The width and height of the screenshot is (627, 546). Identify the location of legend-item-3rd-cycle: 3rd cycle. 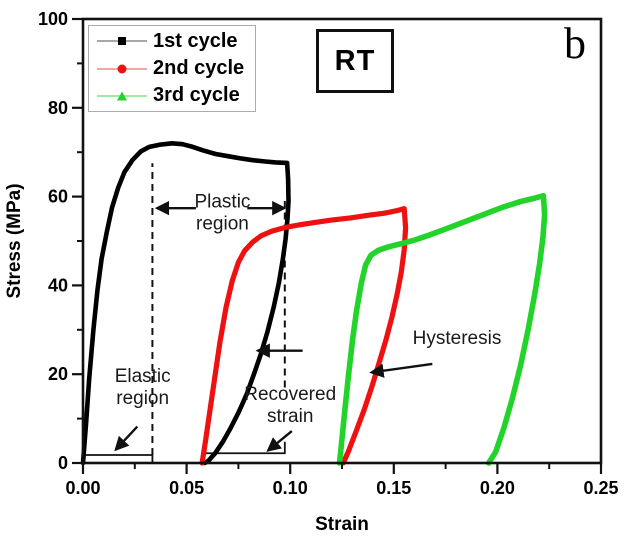
(173, 96).